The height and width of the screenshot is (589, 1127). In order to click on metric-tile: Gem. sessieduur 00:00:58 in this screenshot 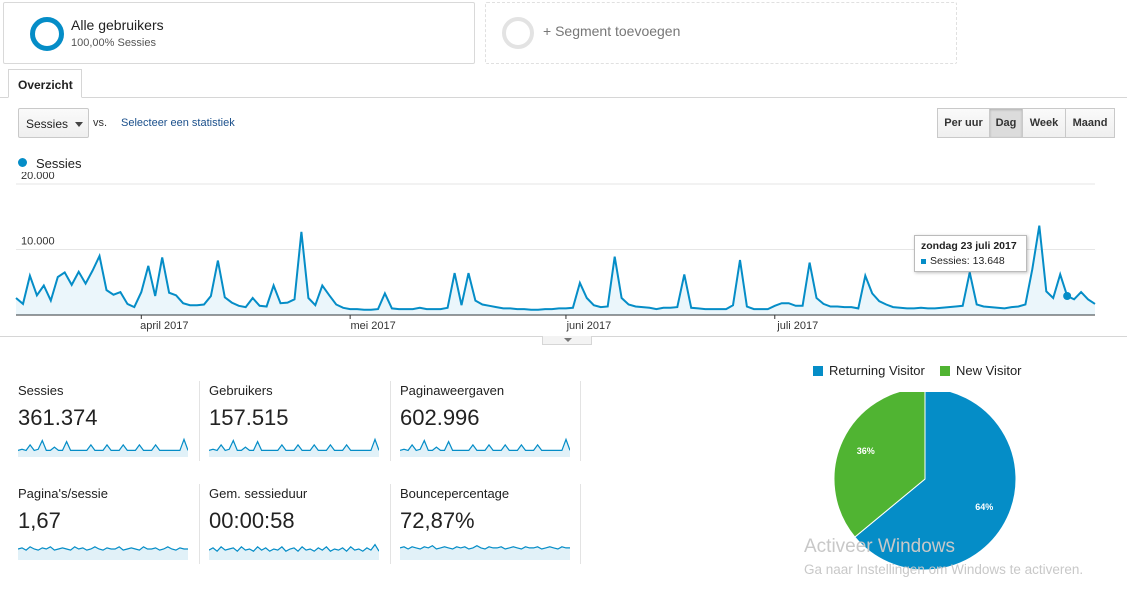, I will do `click(299, 527)`.